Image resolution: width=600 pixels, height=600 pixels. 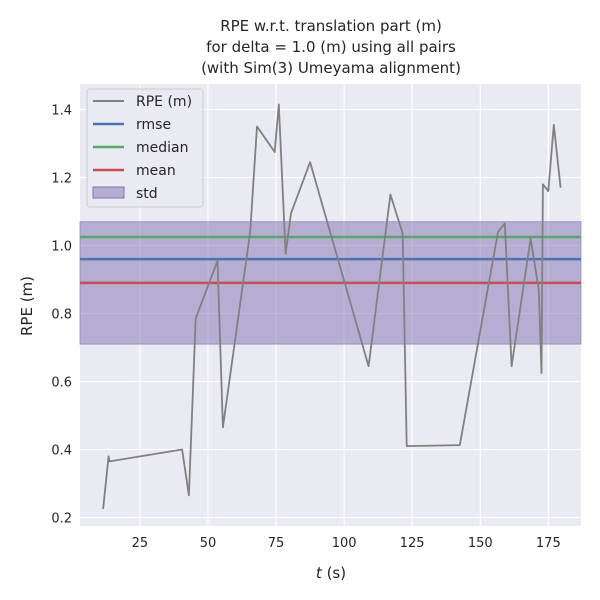 What do you see at coordinates (61, 247) in the screenshot?
I see `y-tick-label-4: 1.0` at bounding box center [61, 247].